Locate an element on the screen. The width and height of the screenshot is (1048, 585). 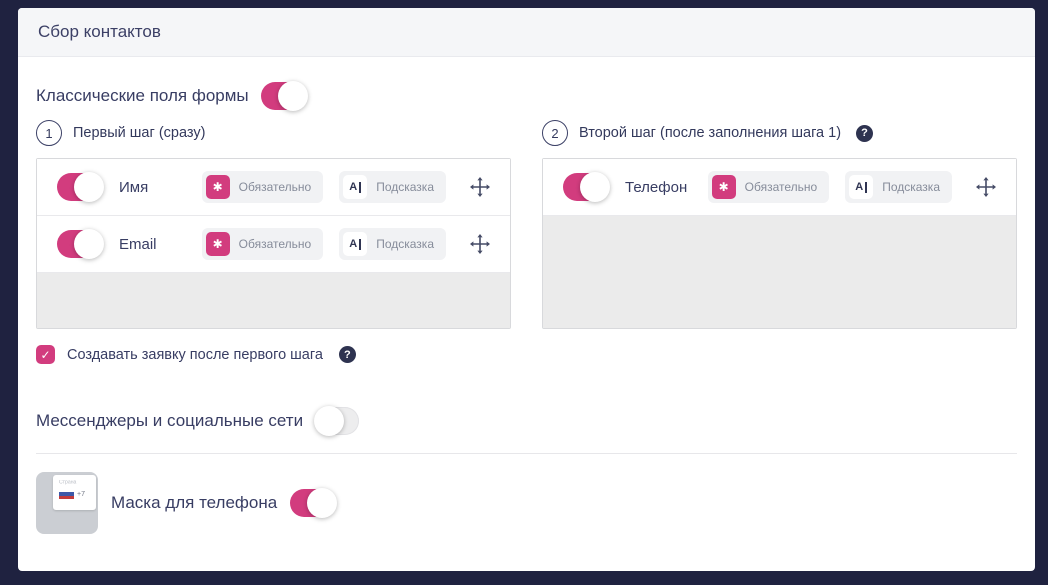
field-email-label: Email is located at coordinates (138, 244).